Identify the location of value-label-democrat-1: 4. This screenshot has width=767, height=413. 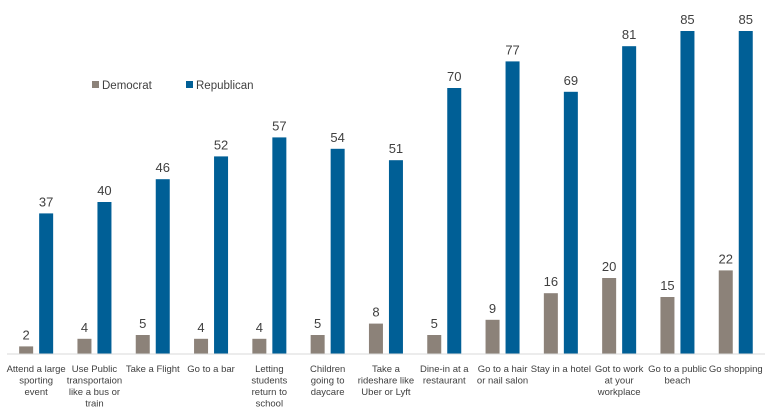
(84, 327).